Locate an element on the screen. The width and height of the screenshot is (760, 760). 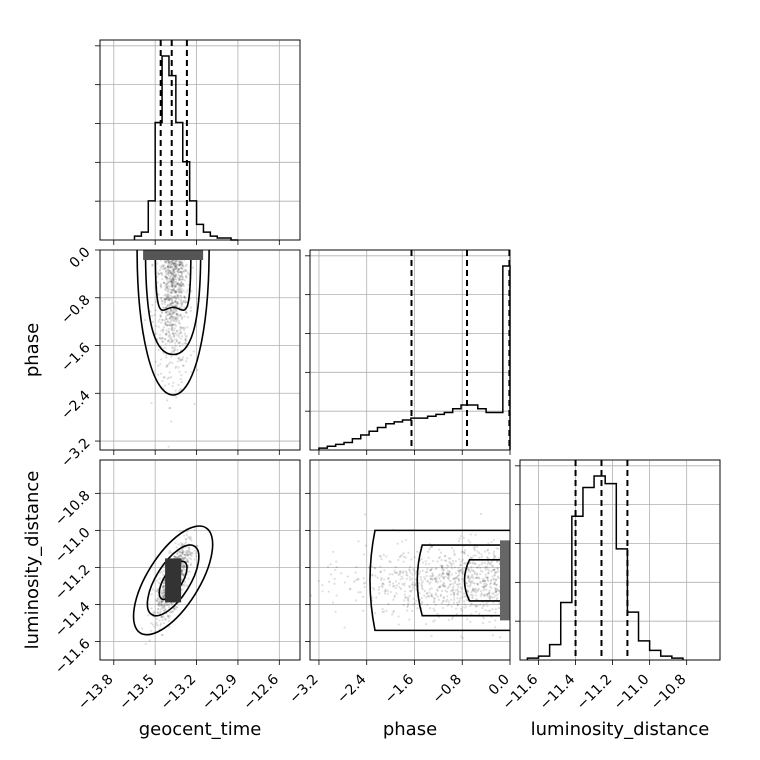
contour-outer is located at coordinates (173, 580).